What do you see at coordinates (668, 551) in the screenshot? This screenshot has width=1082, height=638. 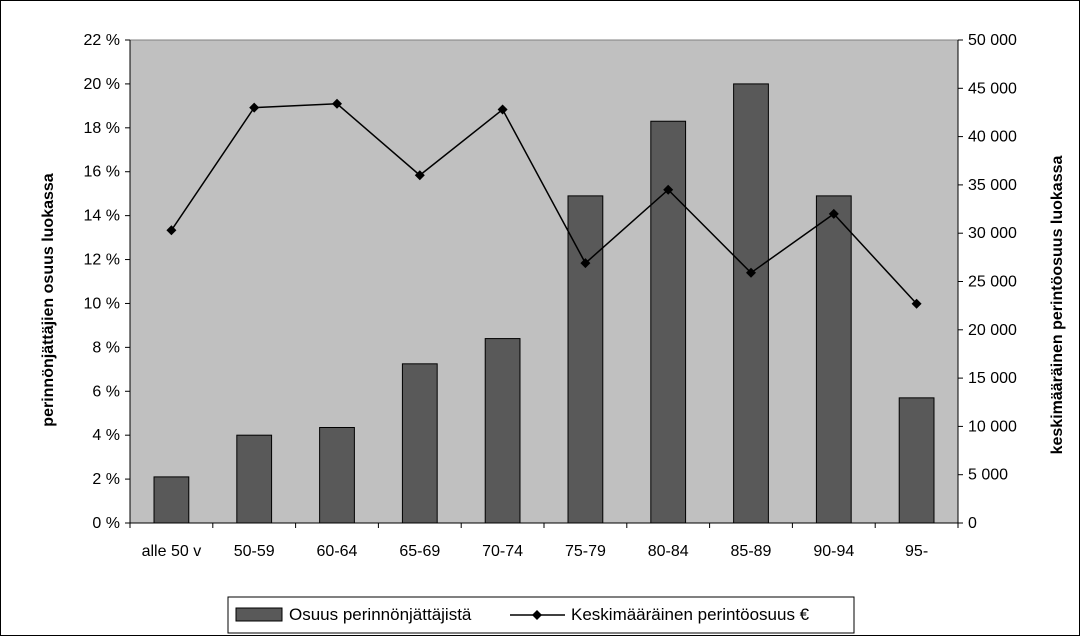 I see `x-tick-label: 80-84` at bounding box center [668, 551].